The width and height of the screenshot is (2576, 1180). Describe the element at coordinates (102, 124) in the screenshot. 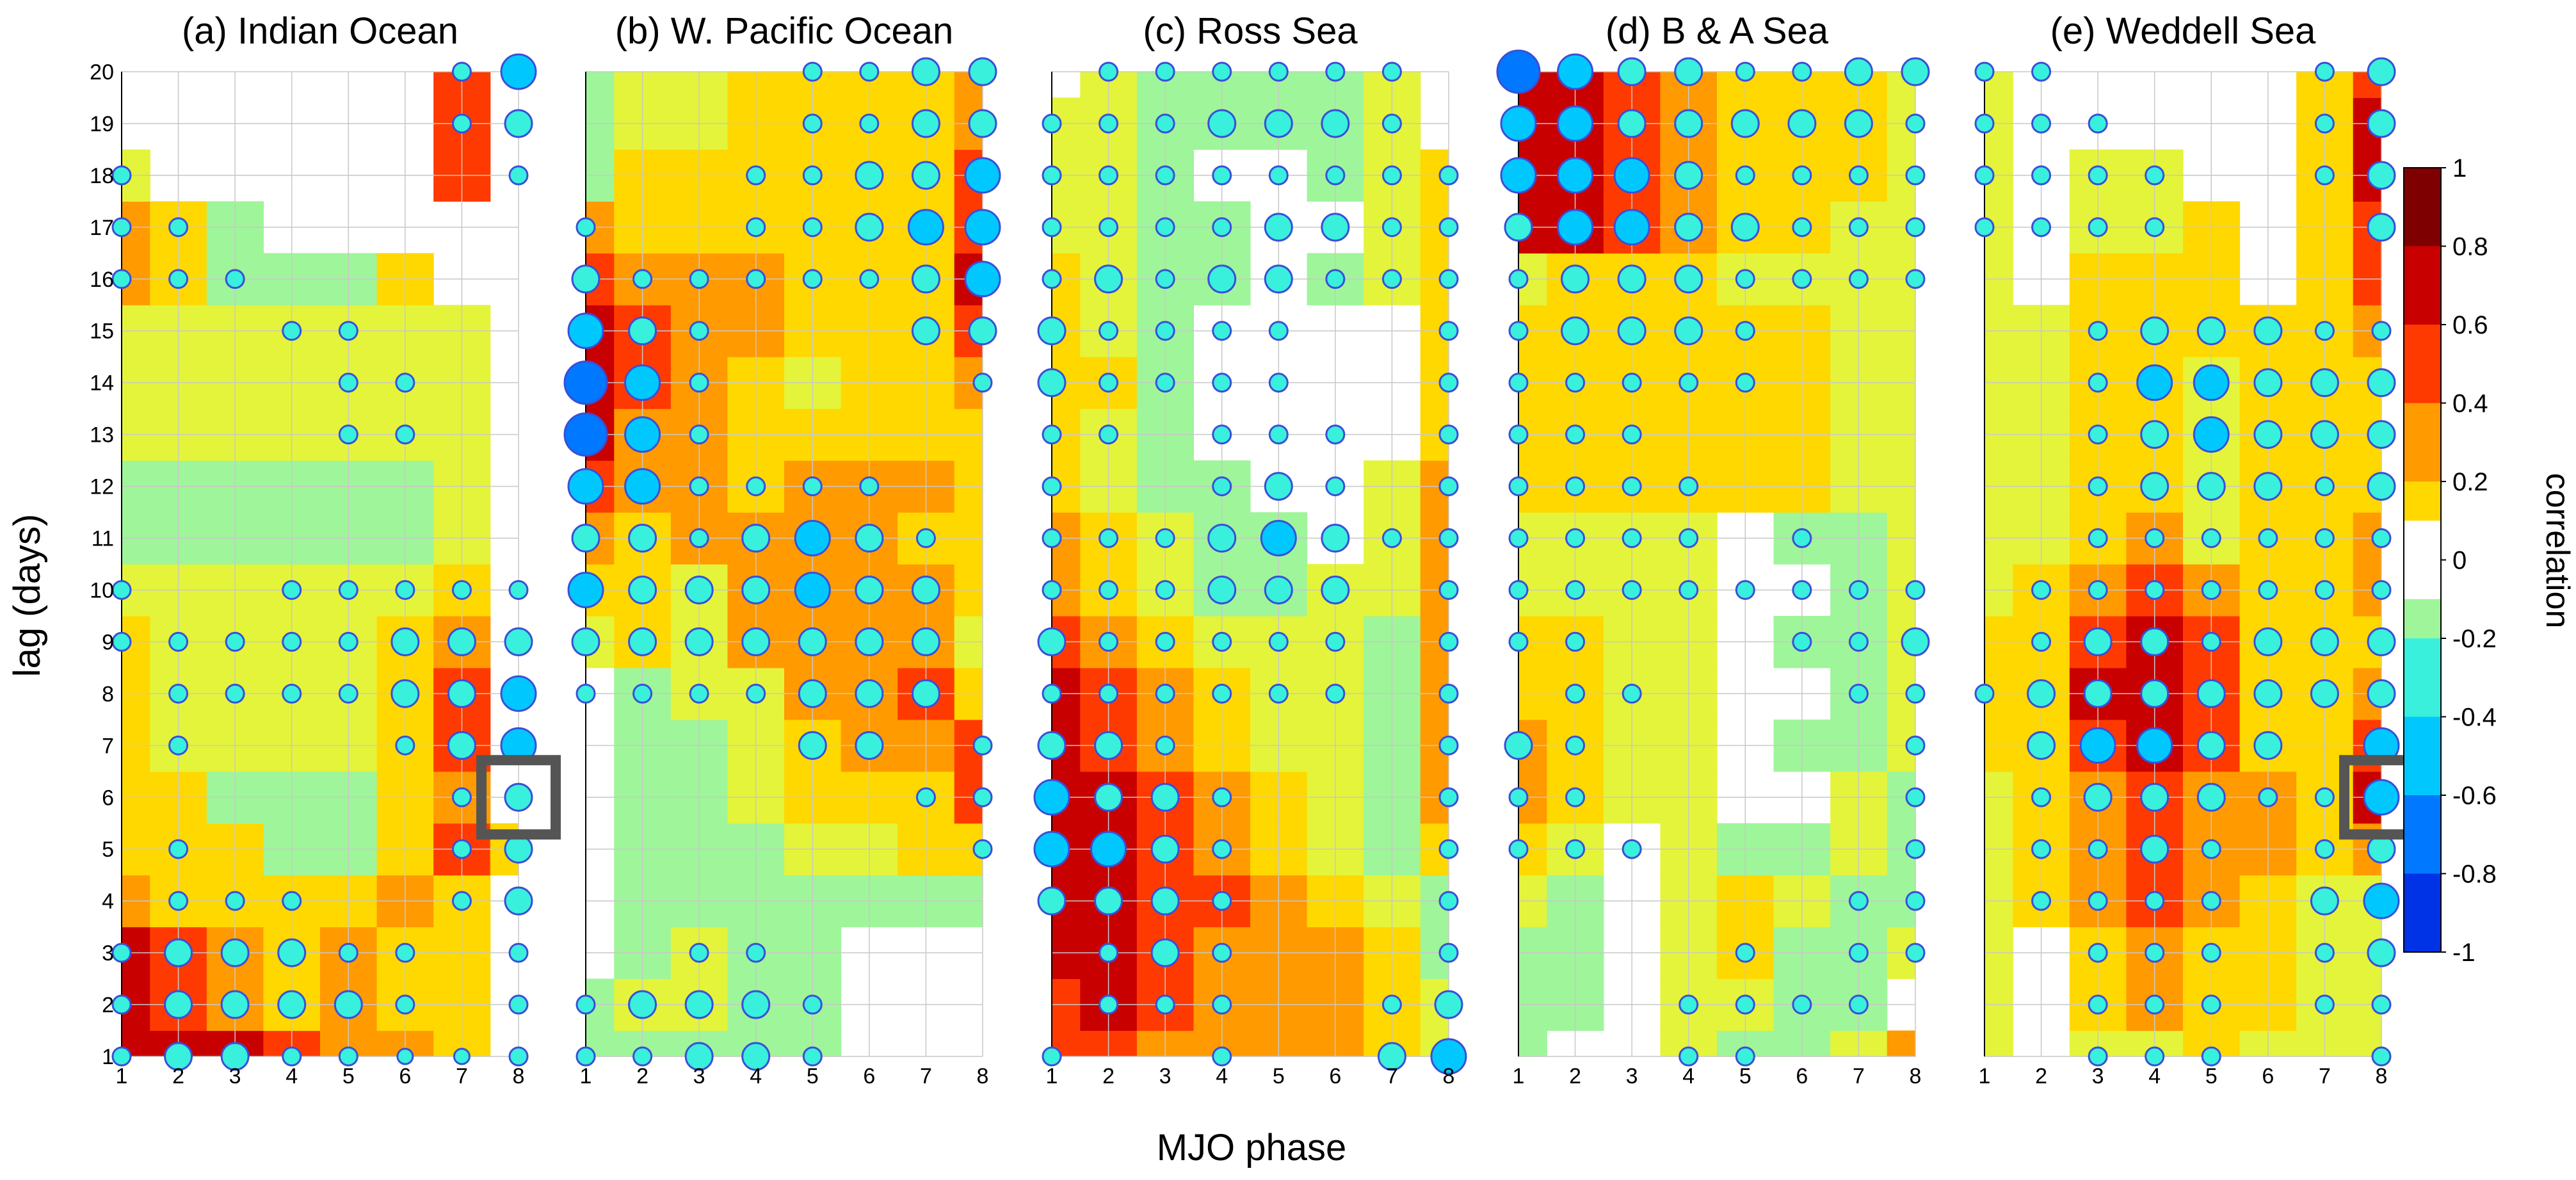

I see `y-tick-label: 19` at that location.